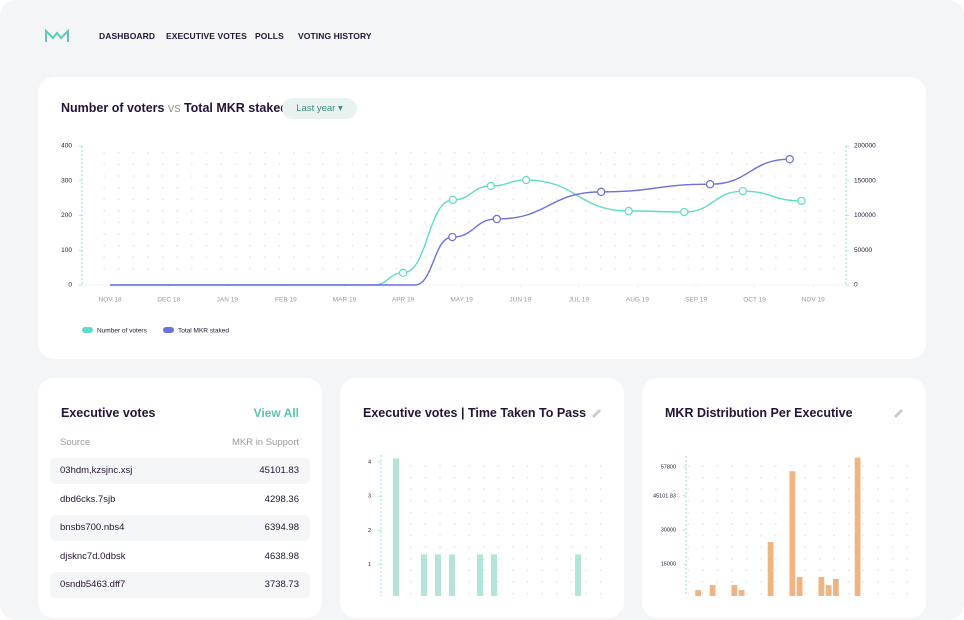 Image resolution: width=964 pixels, height=620 pixels. I want to click on y2-tick-label: 150000, so click(865, 180).